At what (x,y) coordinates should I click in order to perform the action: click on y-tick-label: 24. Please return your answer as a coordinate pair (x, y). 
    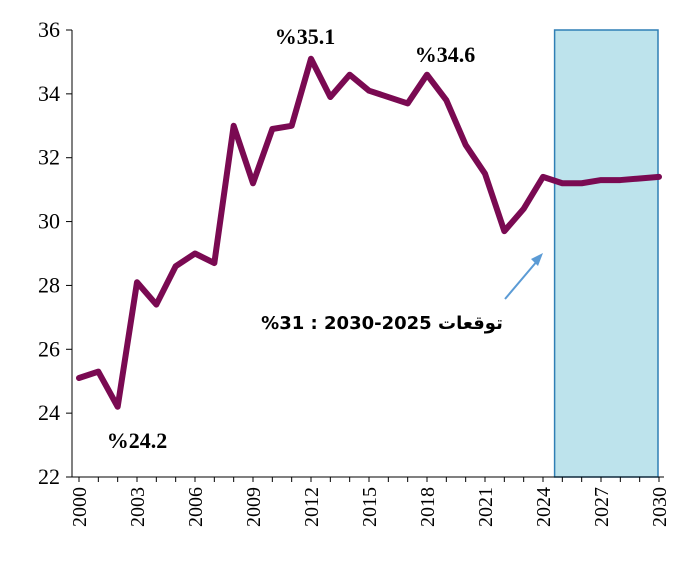
    Looking at the image, I should click on (49, 412).